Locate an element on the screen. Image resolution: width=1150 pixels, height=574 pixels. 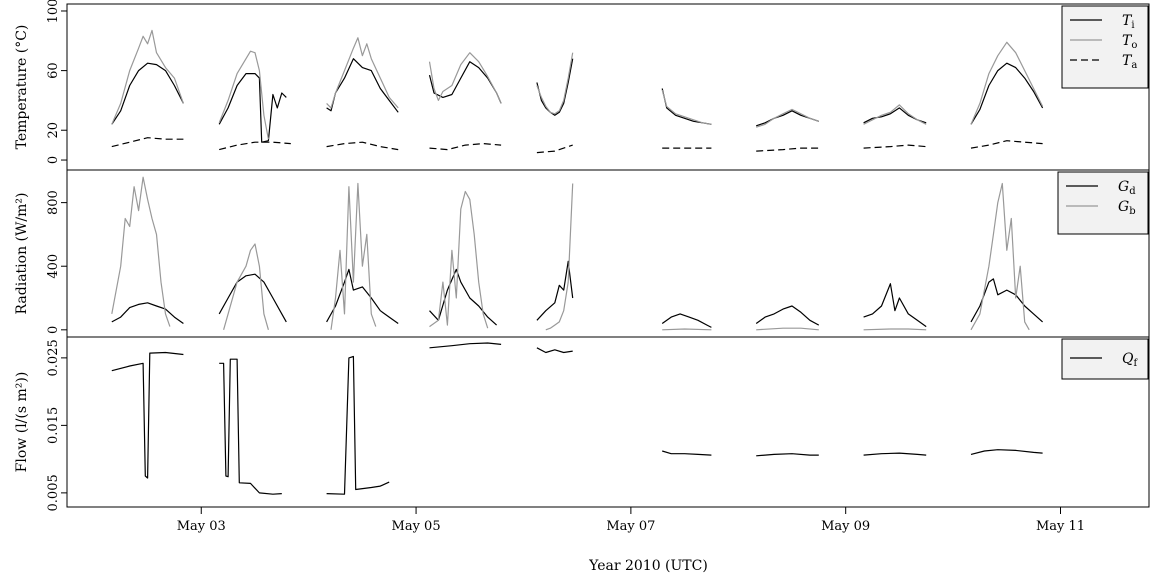
temperature-legend-box is located at coordinates (1105, 47).